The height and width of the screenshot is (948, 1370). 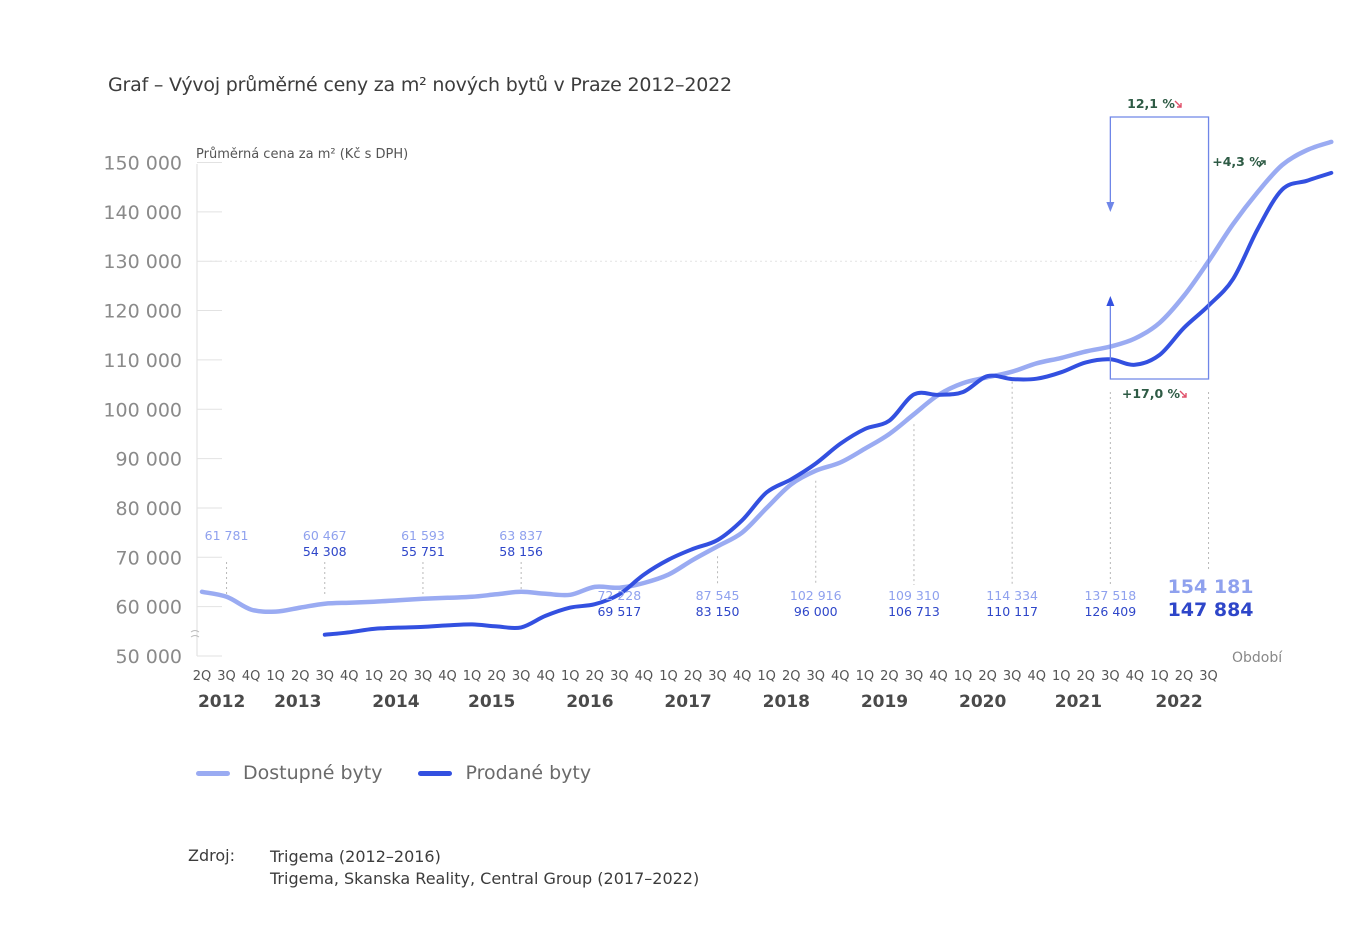 What do you see at coordinates (142, 410) in the screenshot?
I see `y-tick-label: 100 000` at bounding box center [142, 410].